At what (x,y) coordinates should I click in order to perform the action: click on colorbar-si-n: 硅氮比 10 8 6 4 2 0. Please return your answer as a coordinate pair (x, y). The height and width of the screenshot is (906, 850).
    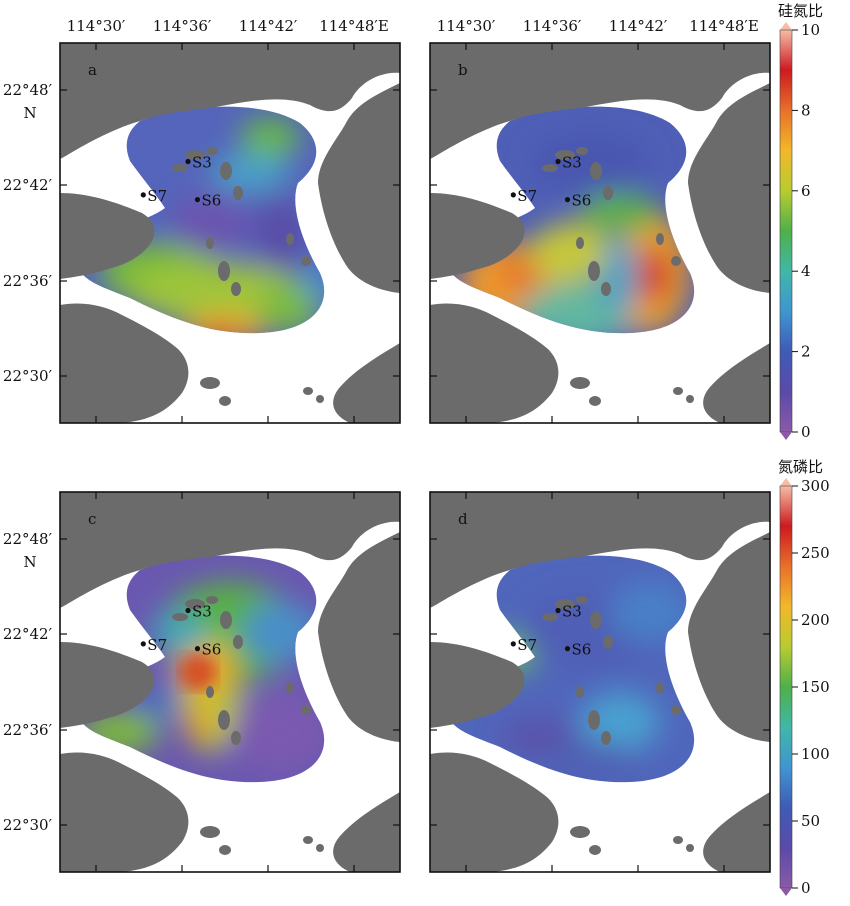
    Looking at the image, I should click on (800, 221).